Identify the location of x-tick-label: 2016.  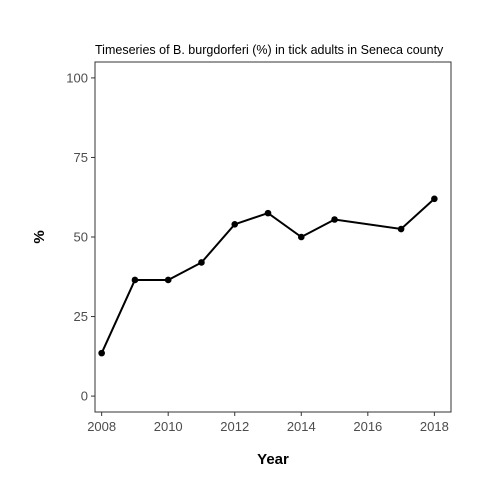
(367, 426).